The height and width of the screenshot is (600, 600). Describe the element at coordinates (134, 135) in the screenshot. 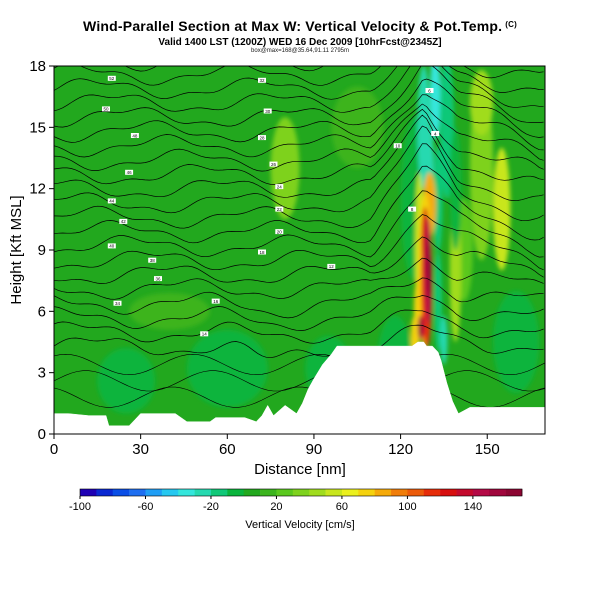

I see `contour-label: 48` at that location.